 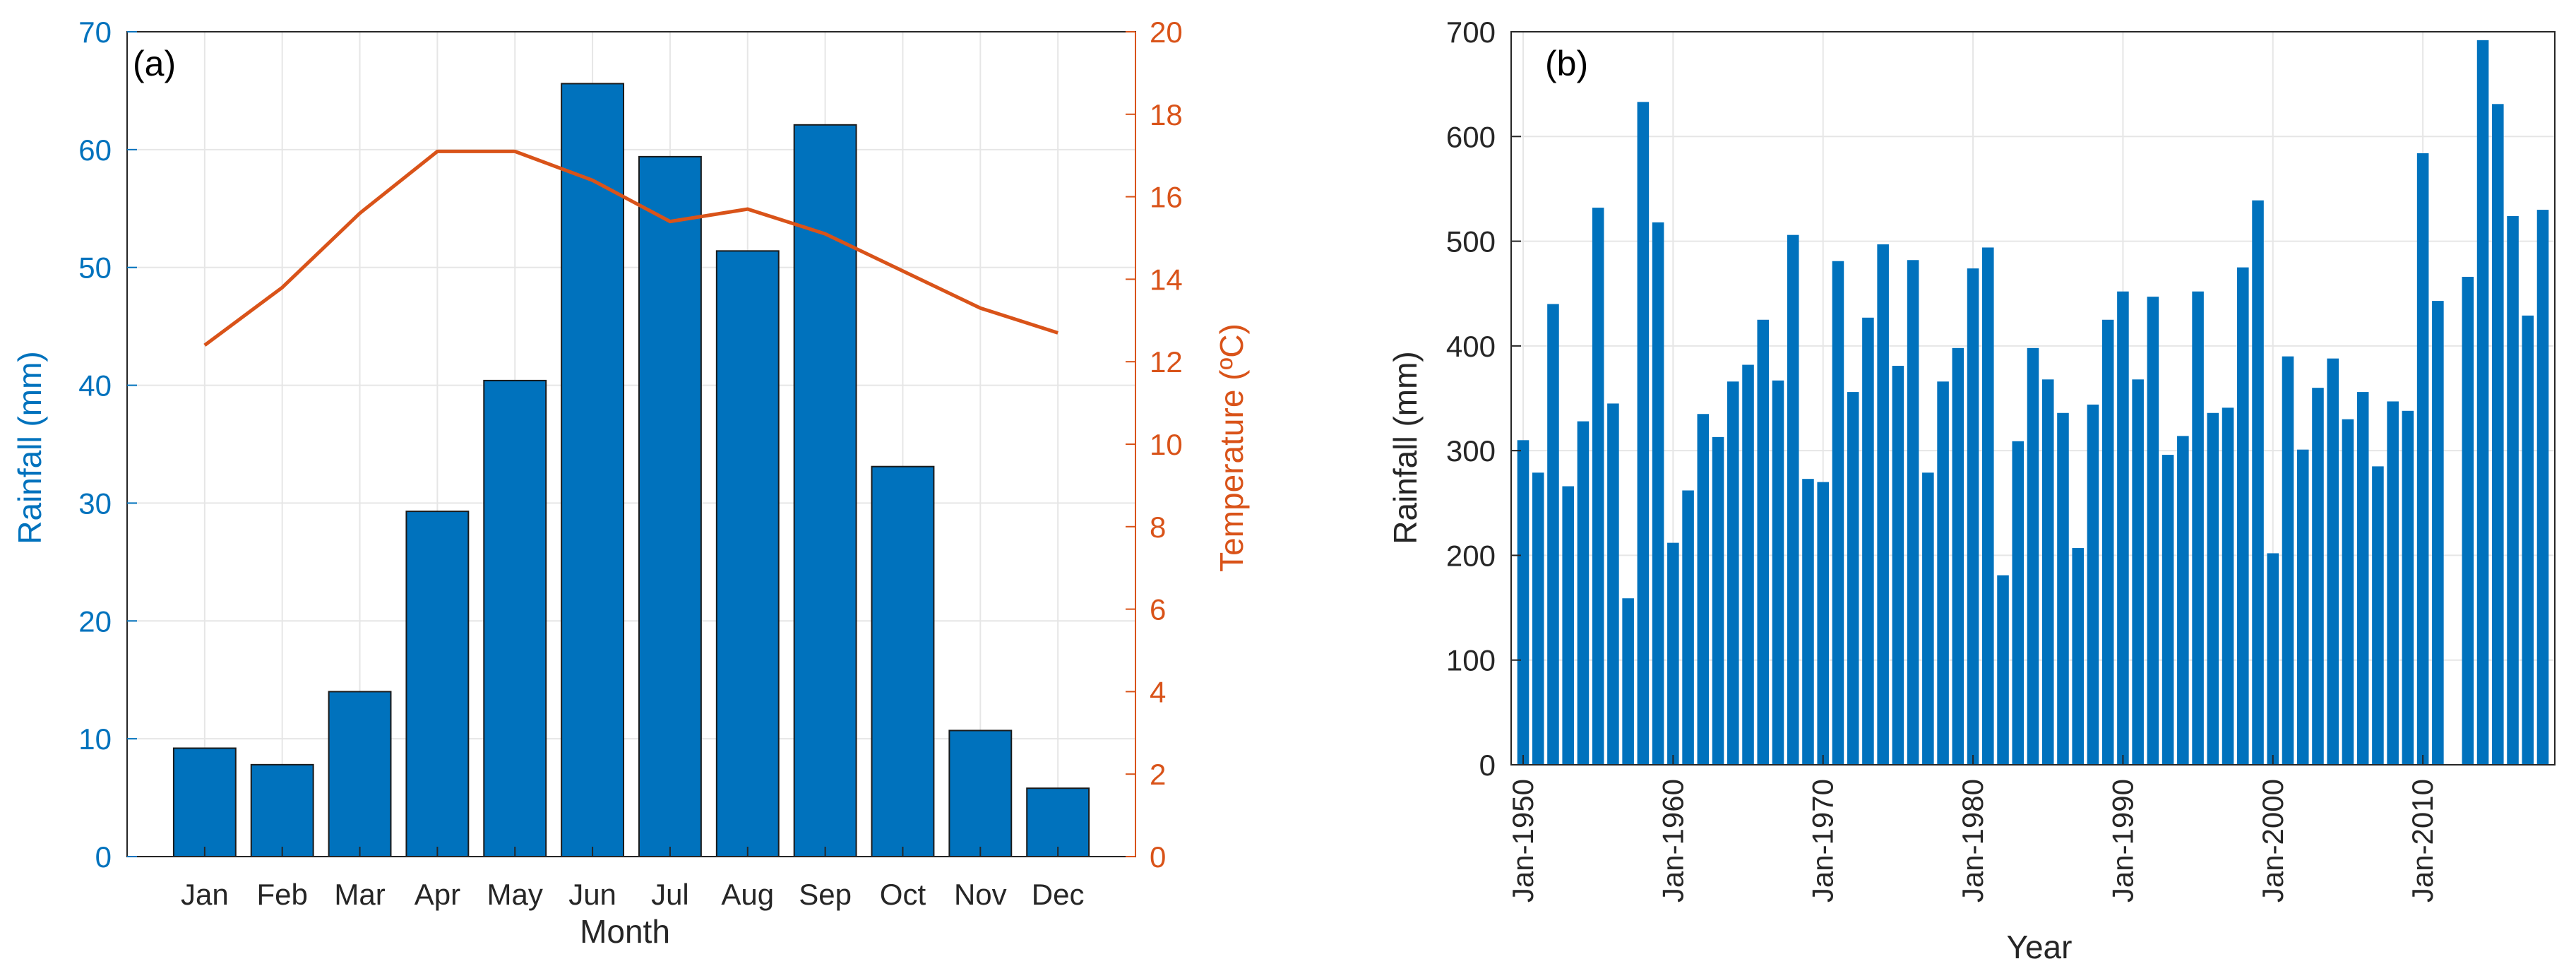 I want to click on rainfall-bar-2001, so click(x=2288, y=561).